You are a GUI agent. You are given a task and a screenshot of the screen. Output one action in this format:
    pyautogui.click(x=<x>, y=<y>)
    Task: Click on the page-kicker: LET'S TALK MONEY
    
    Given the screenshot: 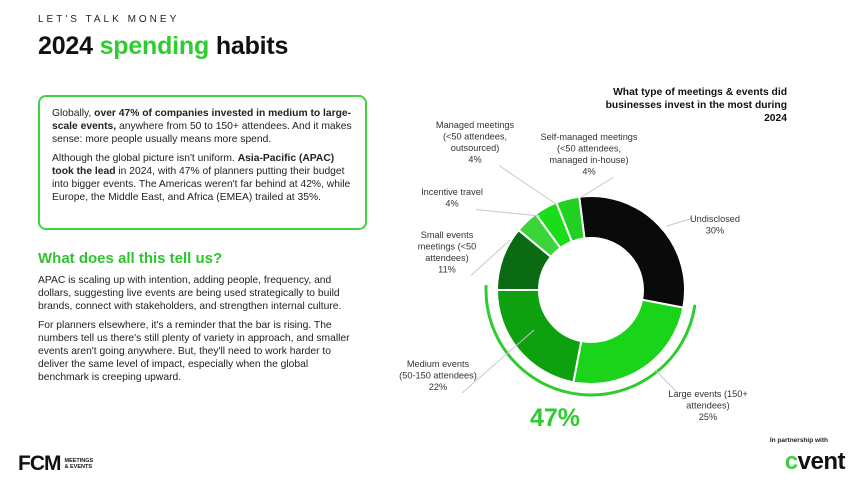 What is the action you would take?
    pyautogui.click(x=109, y=19)
    